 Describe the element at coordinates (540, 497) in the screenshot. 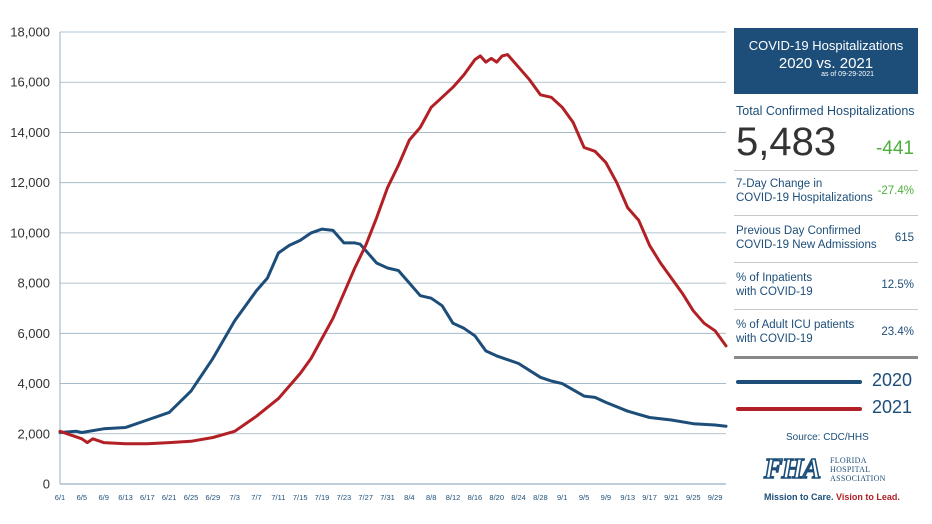

I see `x-tick-label: 8/28` at that location.